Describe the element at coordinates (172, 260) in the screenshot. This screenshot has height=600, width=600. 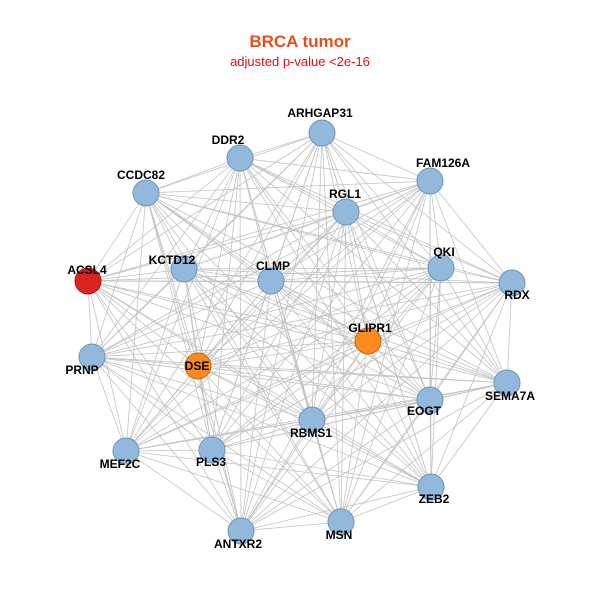
I see `node-label-KCTD12: KCTD12` at that location.